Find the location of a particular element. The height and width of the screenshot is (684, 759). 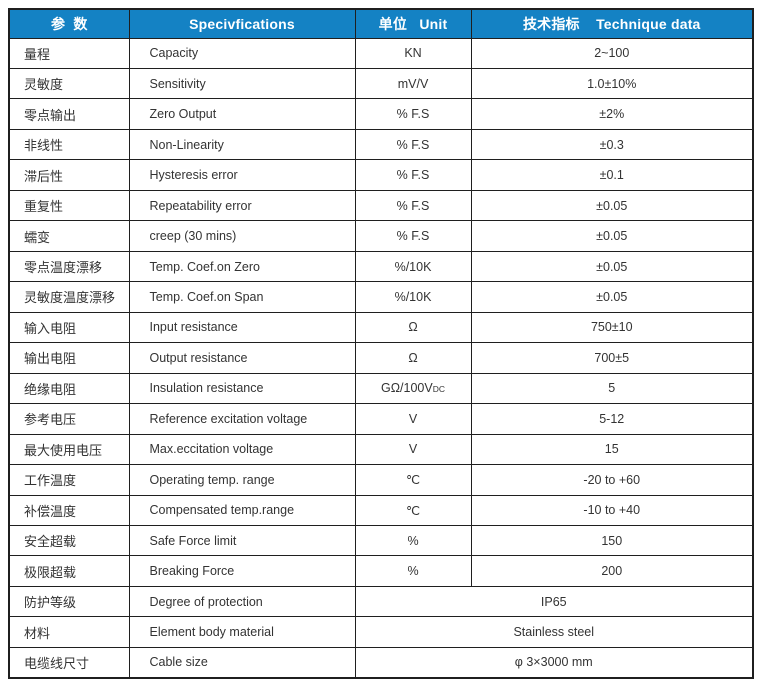

value-cell: IP65 is located at coordinates (554, 601).